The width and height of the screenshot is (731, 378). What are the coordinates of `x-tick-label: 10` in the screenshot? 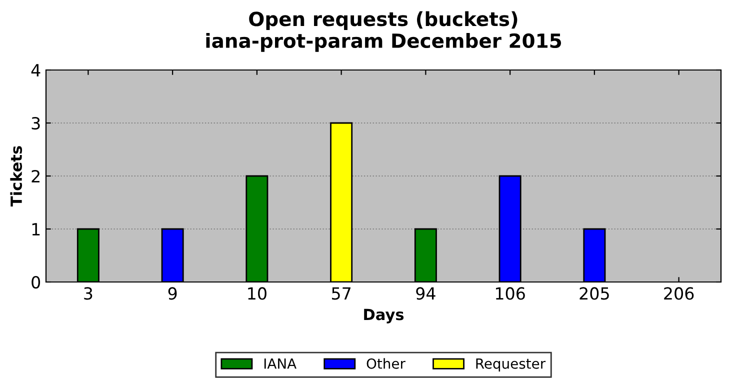 It's located at (257, 293).